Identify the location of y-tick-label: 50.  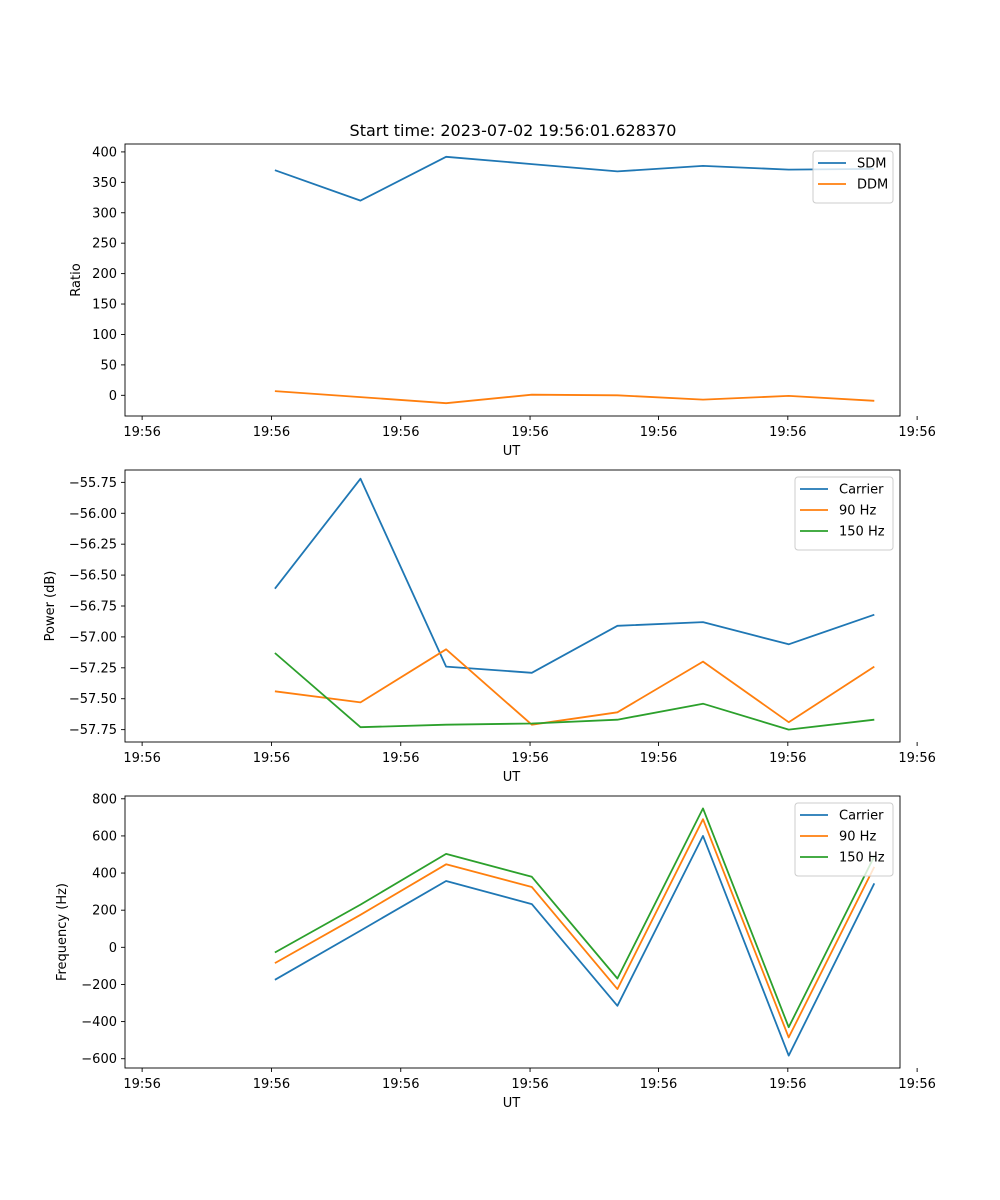
(108, 365).